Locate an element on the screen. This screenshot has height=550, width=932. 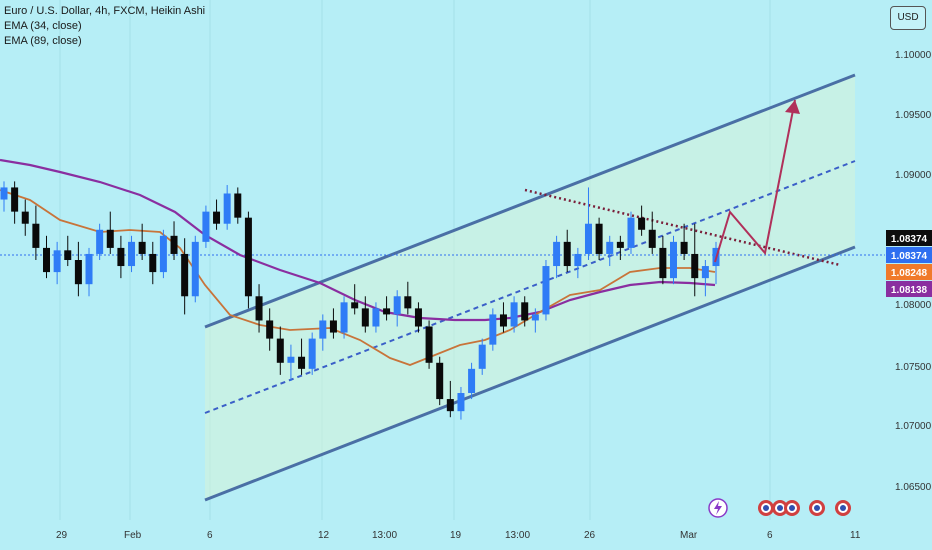
xtick-label: Feb is located at coordinates (133, 535).